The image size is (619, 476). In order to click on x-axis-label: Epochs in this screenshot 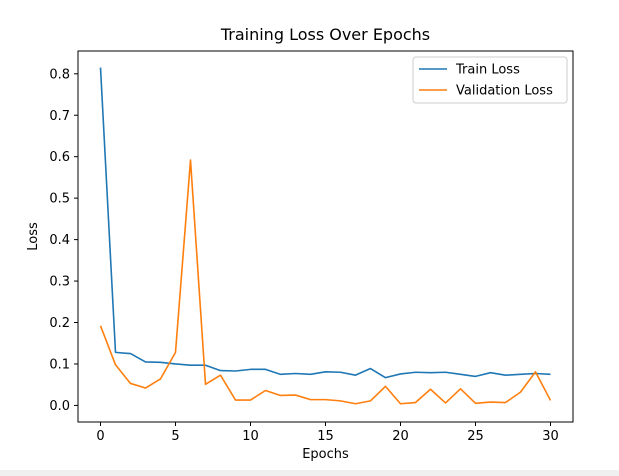, I will do `click(325, 454)`.